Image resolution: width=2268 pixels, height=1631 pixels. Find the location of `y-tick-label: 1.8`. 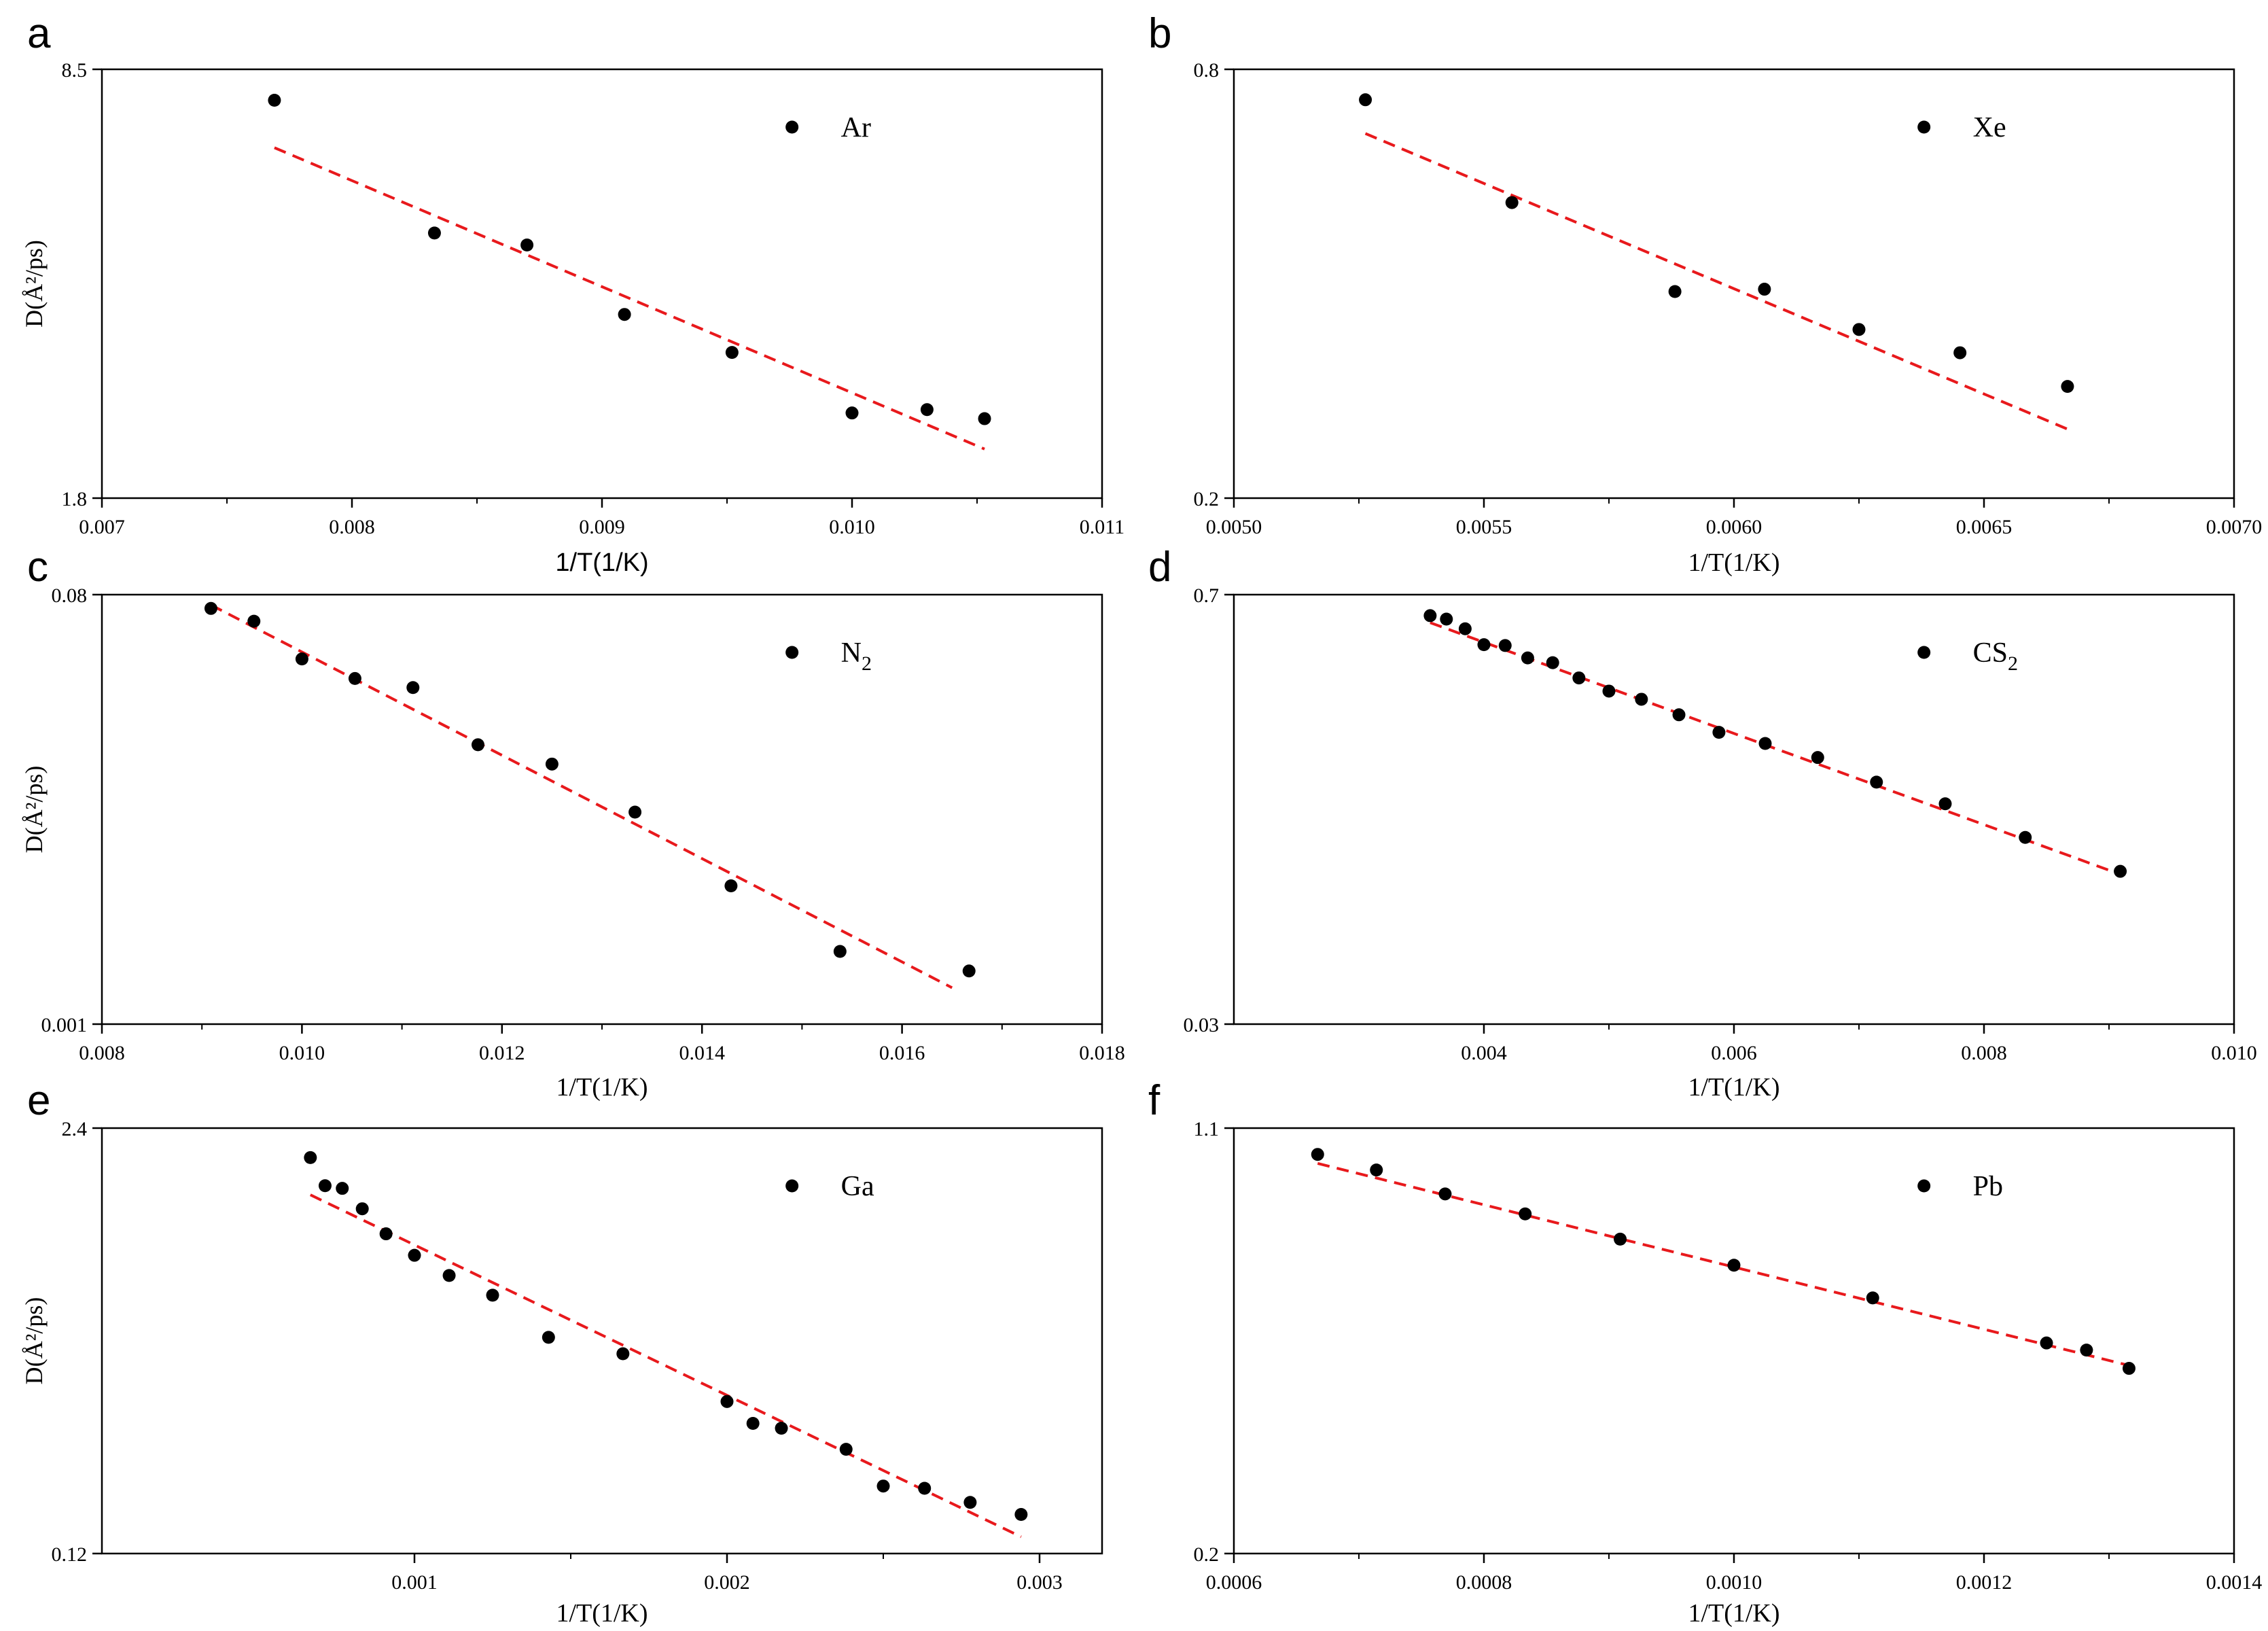

y-tick-label: 1.8 is located at coordinates (75, 499).